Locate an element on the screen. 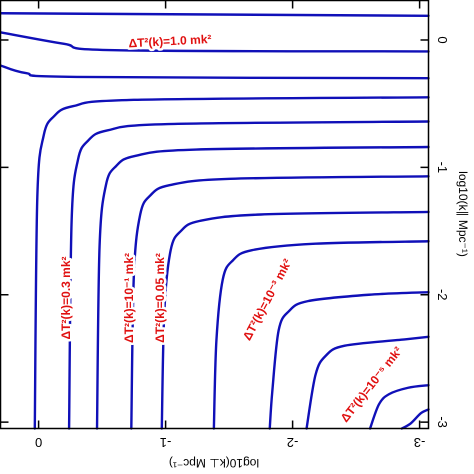 This screenshot has height=474, width=474. y-tick-label: 0 is located at coordinates (442, 39).